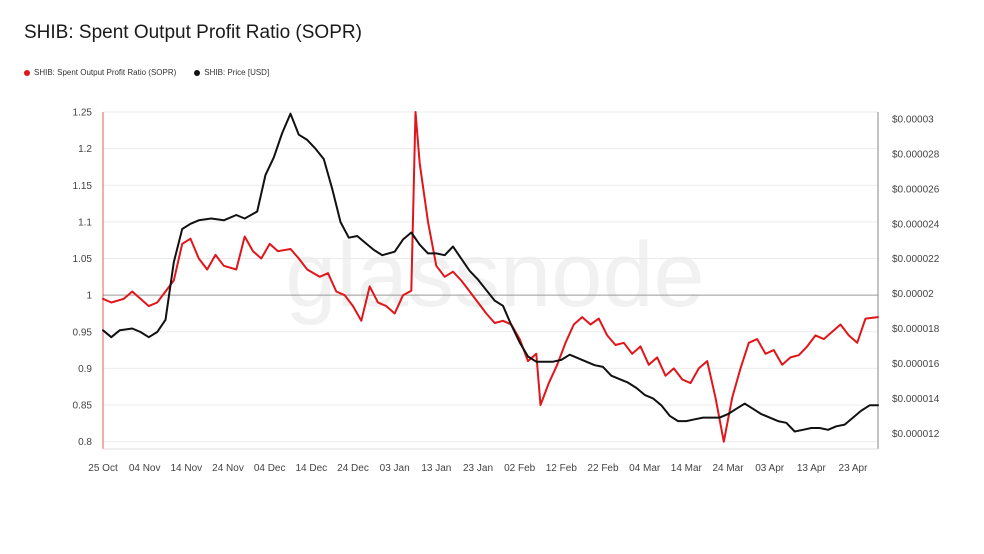 Image resolution: width=984 pixels, height=554 pixels. Describe the element at coordinates (854, 468) in the screenshot. I see `x-tick-label: 23 Apr` at that location.